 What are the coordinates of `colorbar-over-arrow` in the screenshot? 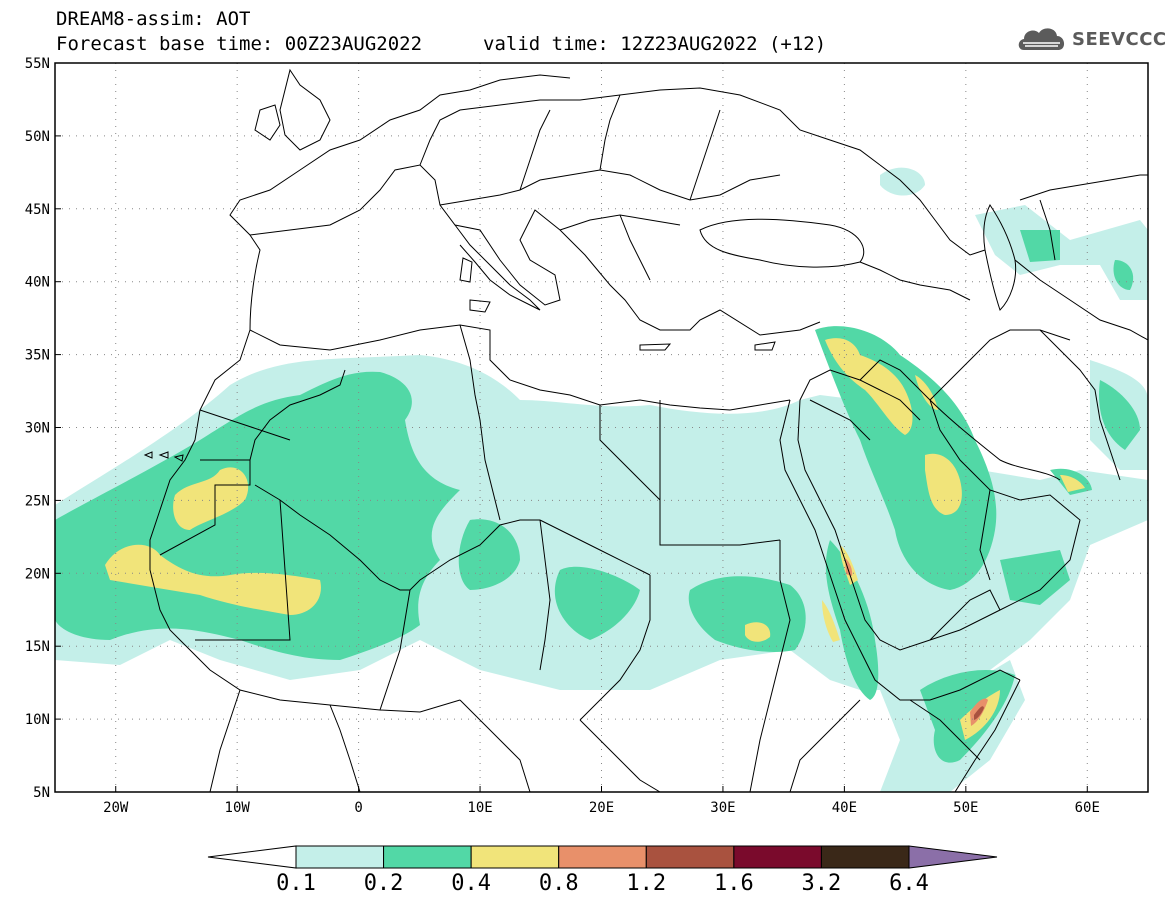 It's located at (953, 857).